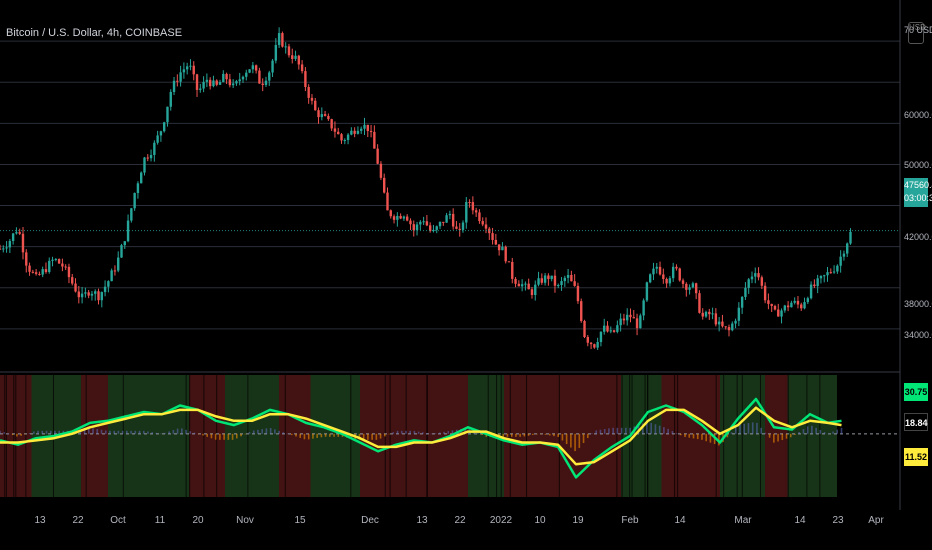 This screenshot has width=932, height=550. Describe the element at coordinates (917, 33) in the screenshot. I see `axis-currency-label: USD` at that location.